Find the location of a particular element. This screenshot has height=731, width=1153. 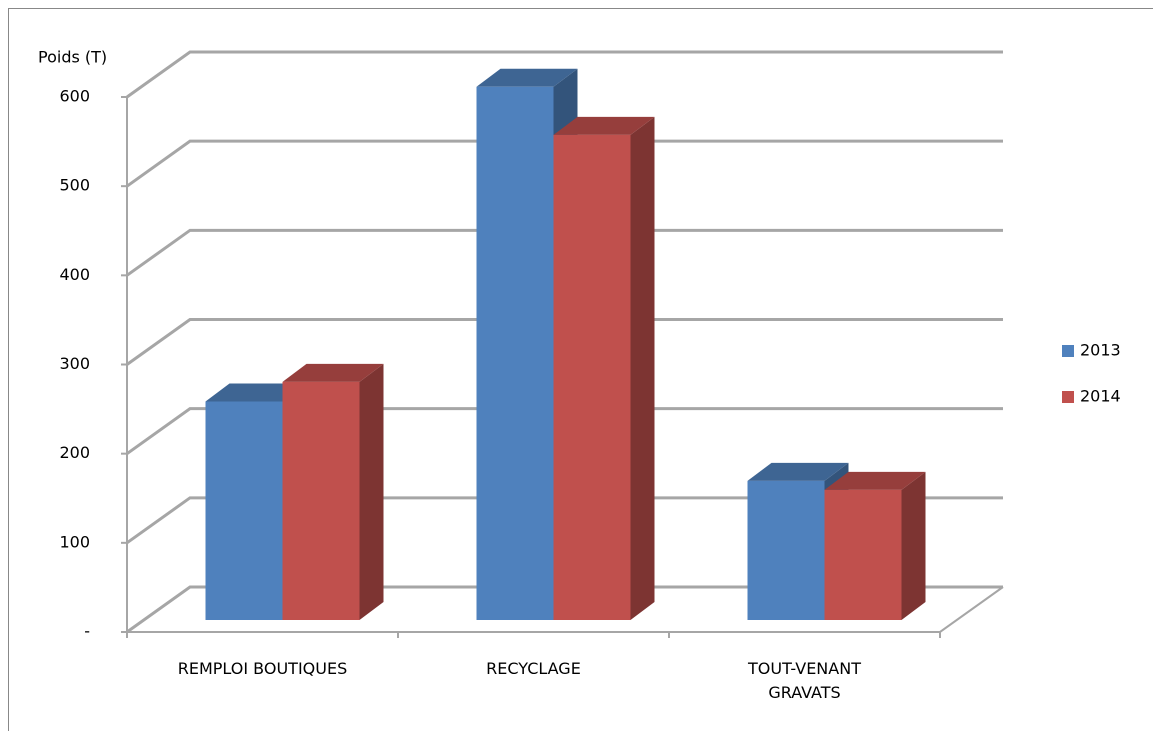

x-tick-label: TOUT-VENANT GRAVATS is located at coordinates (804, 680).